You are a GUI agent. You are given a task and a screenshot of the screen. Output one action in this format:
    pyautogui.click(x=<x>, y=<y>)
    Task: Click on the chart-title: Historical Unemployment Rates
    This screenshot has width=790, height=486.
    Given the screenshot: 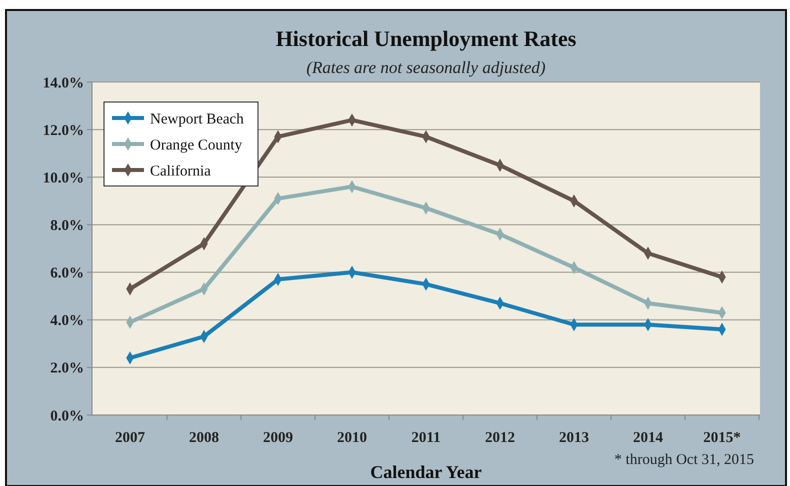 What is the action you would take?
    pyautogui.click(x=426, y=38)
    